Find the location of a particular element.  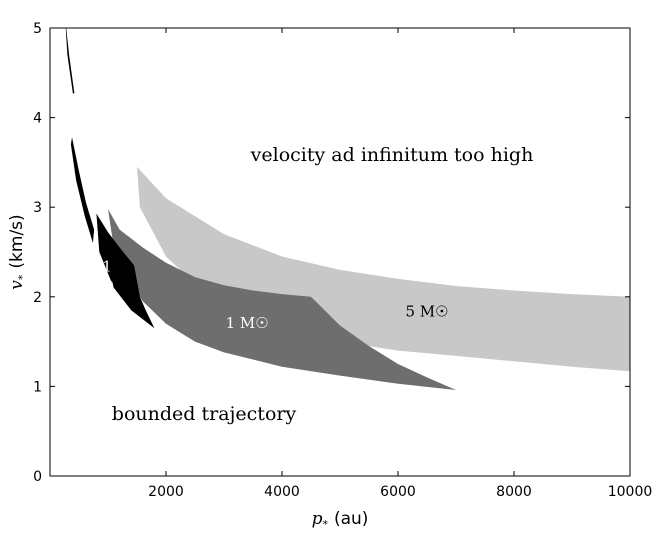

annotation-bottom: bounded trajectory is located at coordinates (204, 414).